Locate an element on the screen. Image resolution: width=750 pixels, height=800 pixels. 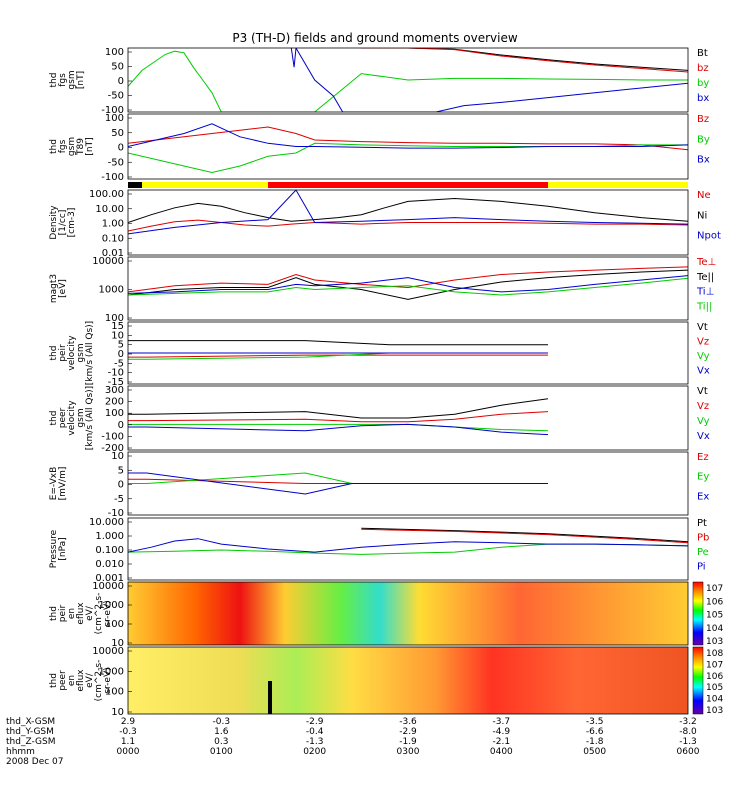
panel-4: Te⊥ Te|| Ti⊥ Ti|| 10000 1000 100 magt3 [eV] is located at coordinates (382, 290).